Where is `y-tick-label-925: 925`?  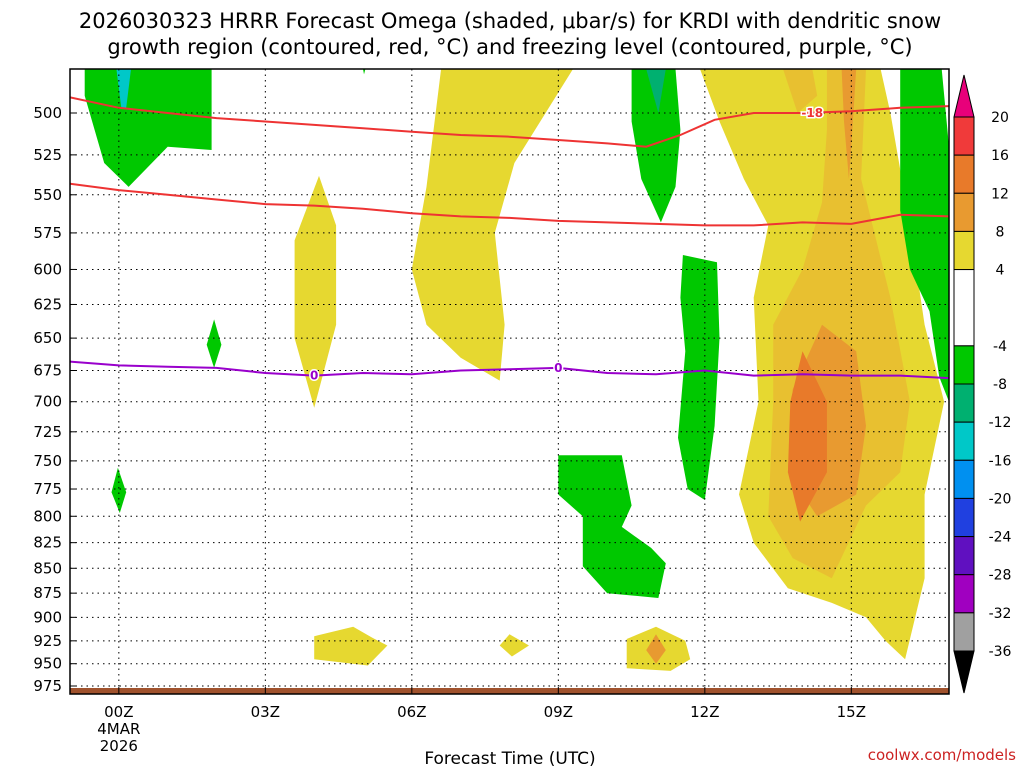 y-tick-label-925: 925 is located at coordinates (47, 641).